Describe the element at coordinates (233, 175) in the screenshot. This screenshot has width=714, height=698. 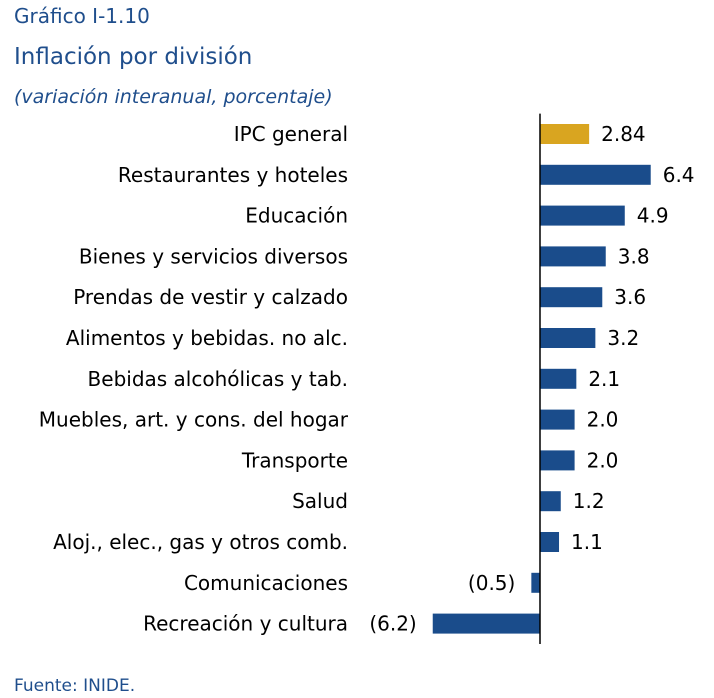
I see `category-label: Restaurantes y hoteles` at that location.